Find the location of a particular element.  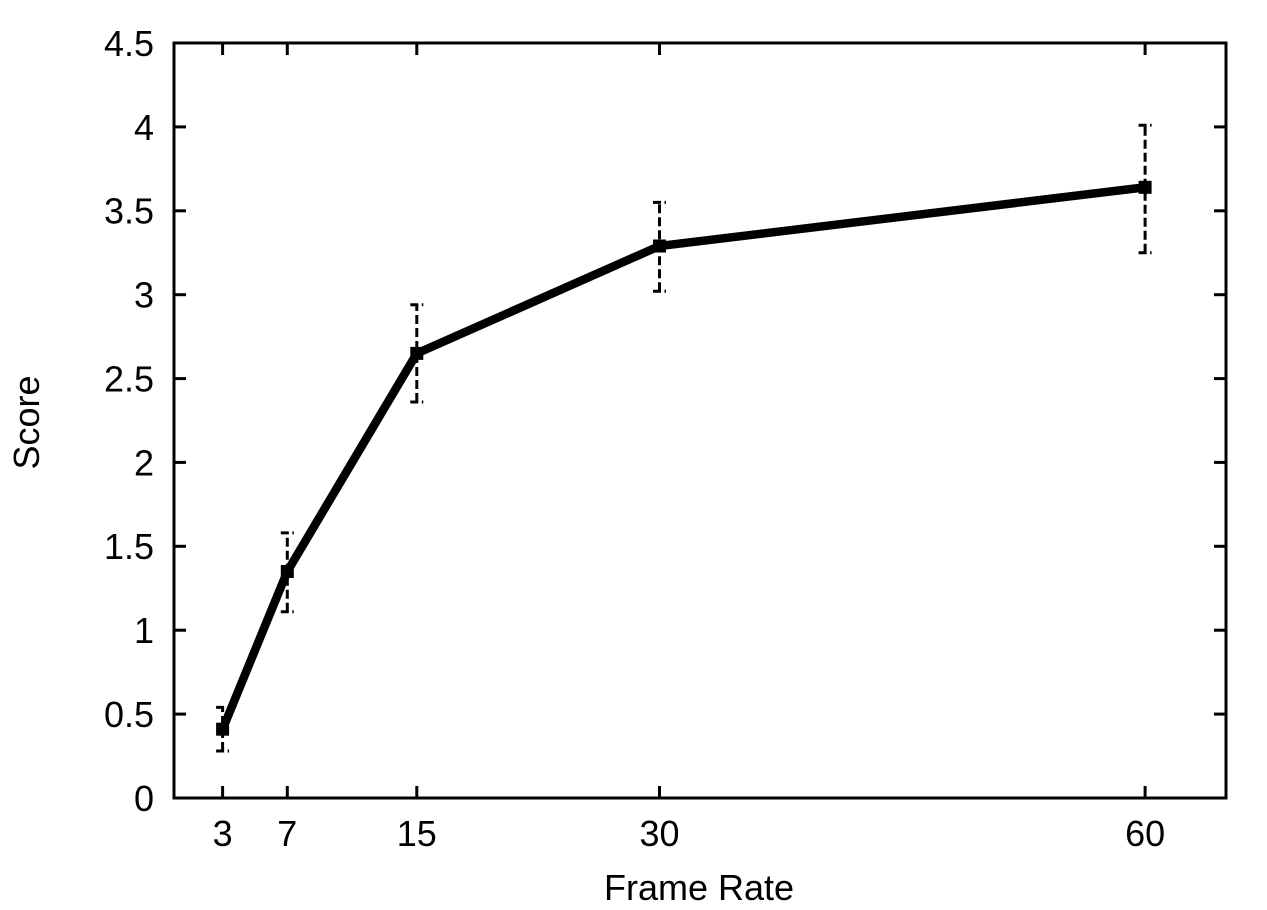

svg-text: 60 is located at coordinates (1145, 833).